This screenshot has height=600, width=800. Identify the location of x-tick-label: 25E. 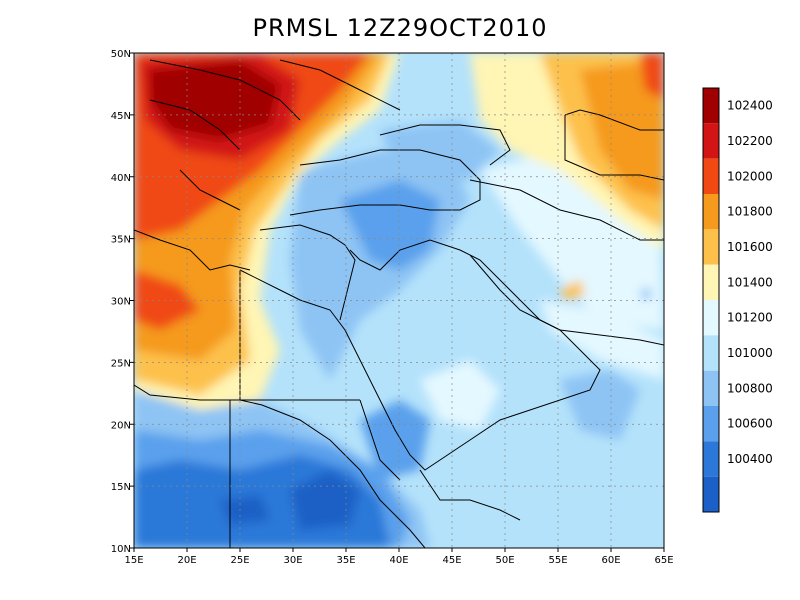
(239, 560).